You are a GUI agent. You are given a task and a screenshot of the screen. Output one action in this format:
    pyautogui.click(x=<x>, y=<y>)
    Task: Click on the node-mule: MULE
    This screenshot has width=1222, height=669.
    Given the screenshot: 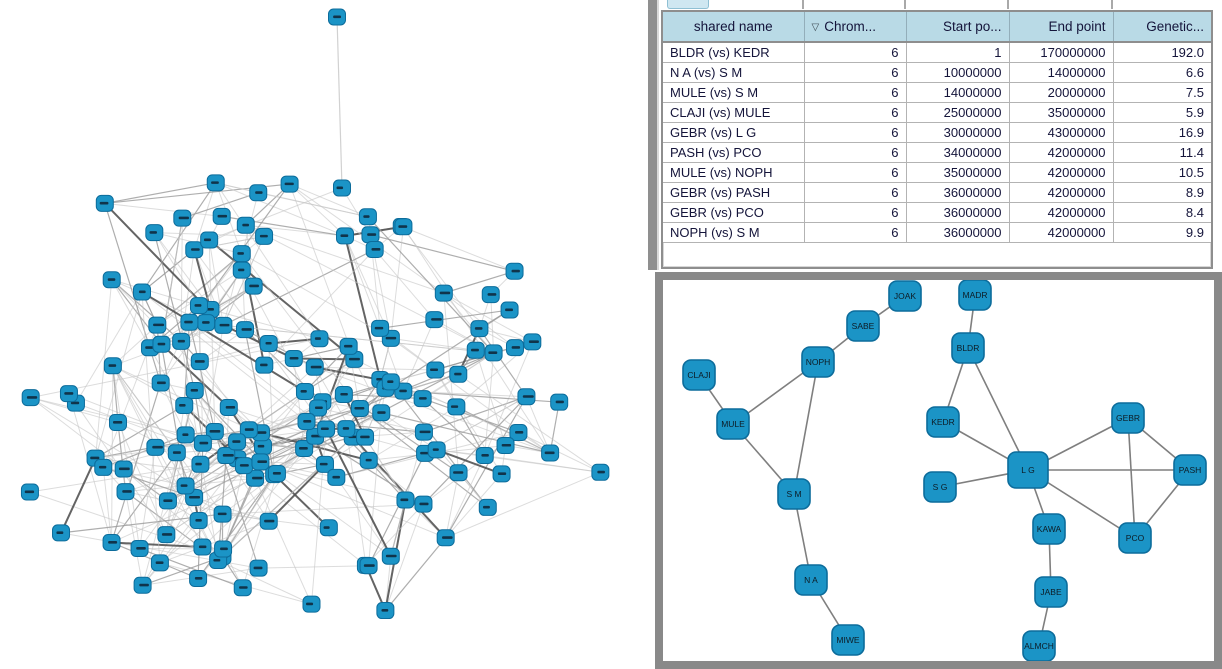 What is the action you would take?
    pyautogui.click(x=733, y=424)
    